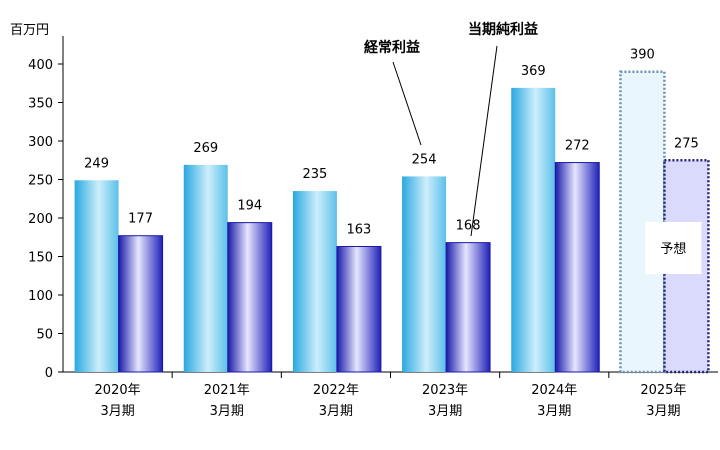 This screenshot has width=720, height=450. Describe the element at coordinates (445, 390) in the screenshot. I see `x-tick-label-year: 2023年` at that location.